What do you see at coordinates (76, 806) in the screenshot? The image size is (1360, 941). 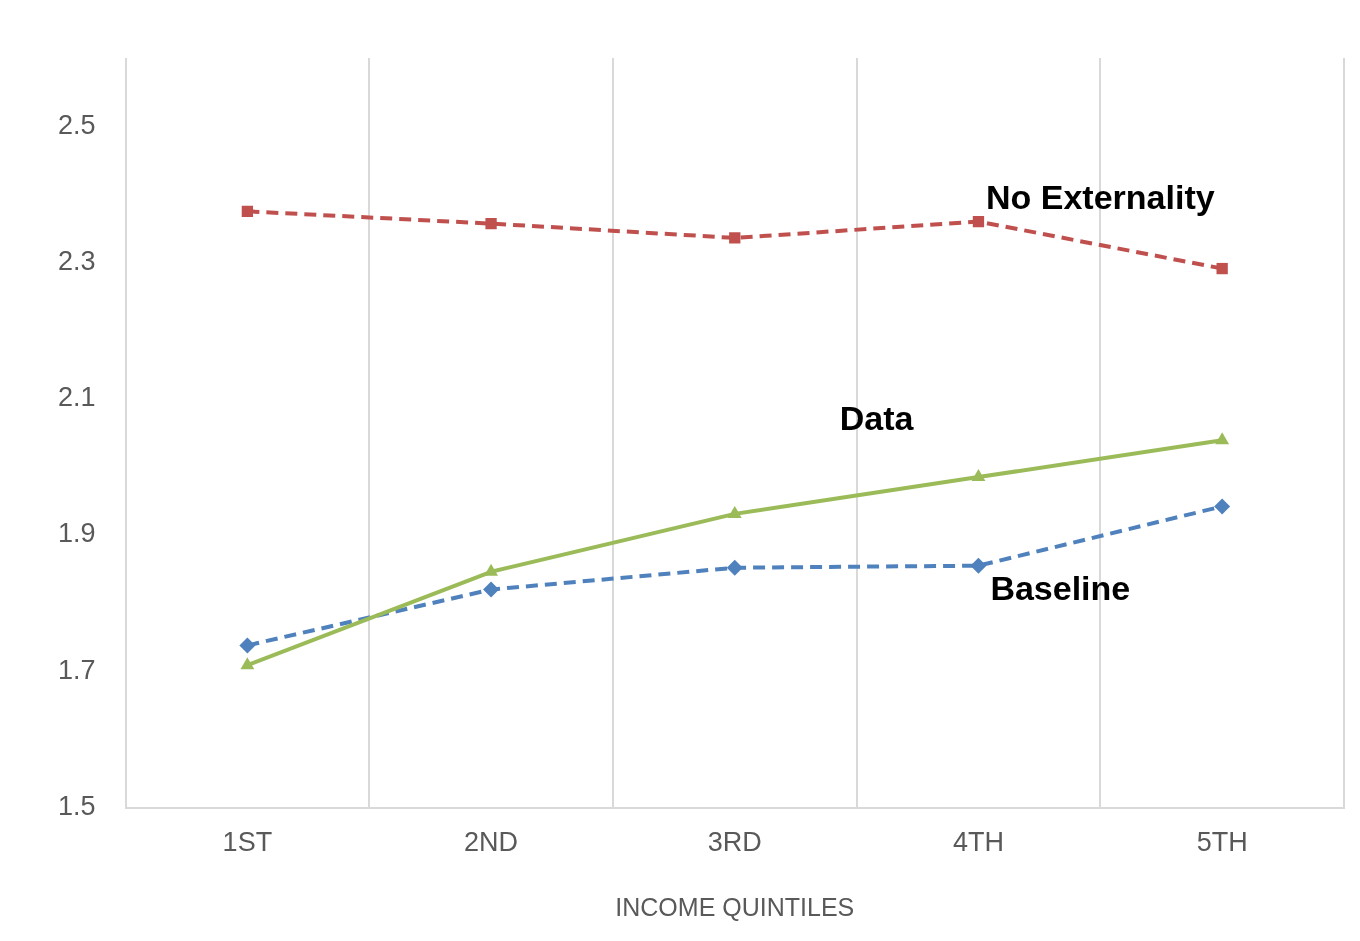 I see `y-tick-label: 1.5` at bounding box center [76, 806].